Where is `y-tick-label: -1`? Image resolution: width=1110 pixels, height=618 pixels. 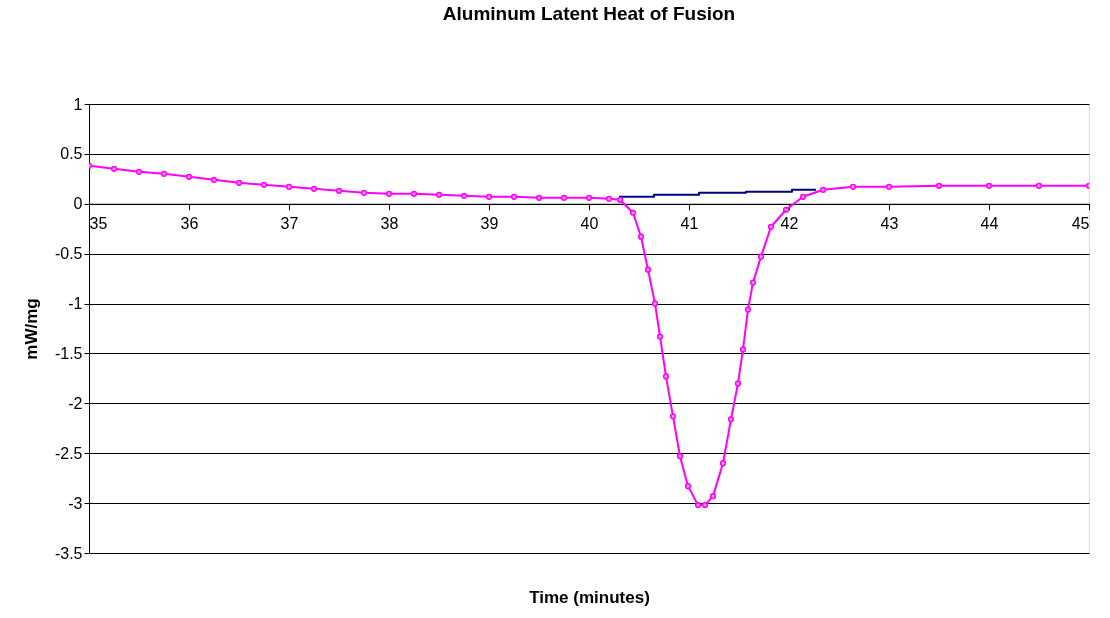 y-tick-label: -1 is located at coordinates (75, 304).